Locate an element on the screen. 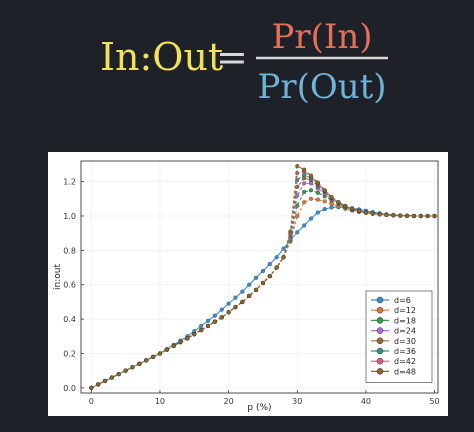  x-axis-label: p (%) is located at coordinates (259, 408).